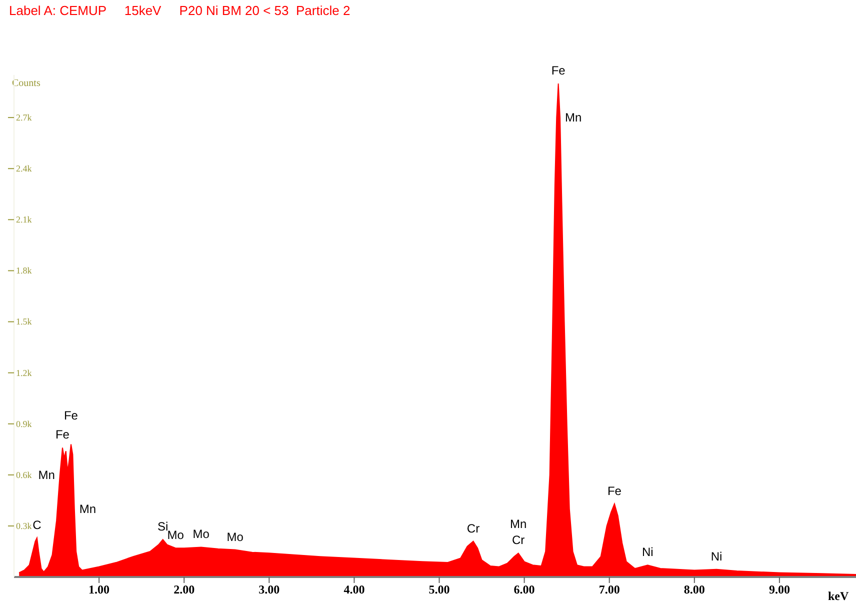 The height and width of the screenshot is (612, 856). Describe the element at coordinates (269, 589) in the screenshot. I see `x-tick-label: 3.00` at that location.